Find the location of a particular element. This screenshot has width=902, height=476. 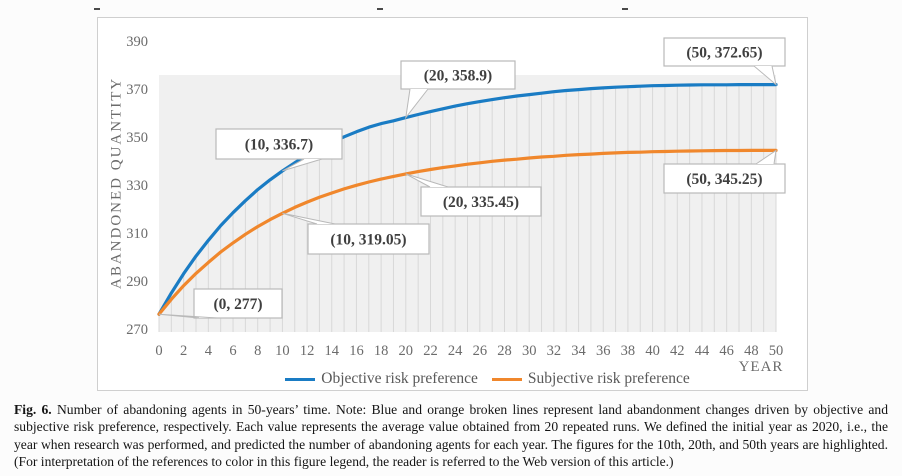

x-tick-label: 24 is located at coordinates (455, 351).